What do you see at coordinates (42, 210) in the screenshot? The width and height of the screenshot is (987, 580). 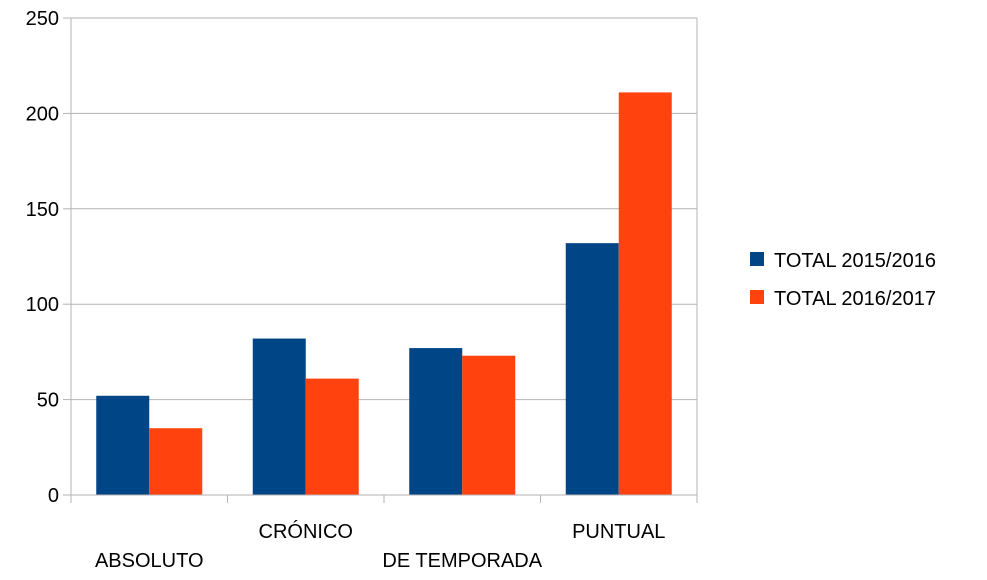 I see `y-tick-label: 150` at bounding box center [42, 210].